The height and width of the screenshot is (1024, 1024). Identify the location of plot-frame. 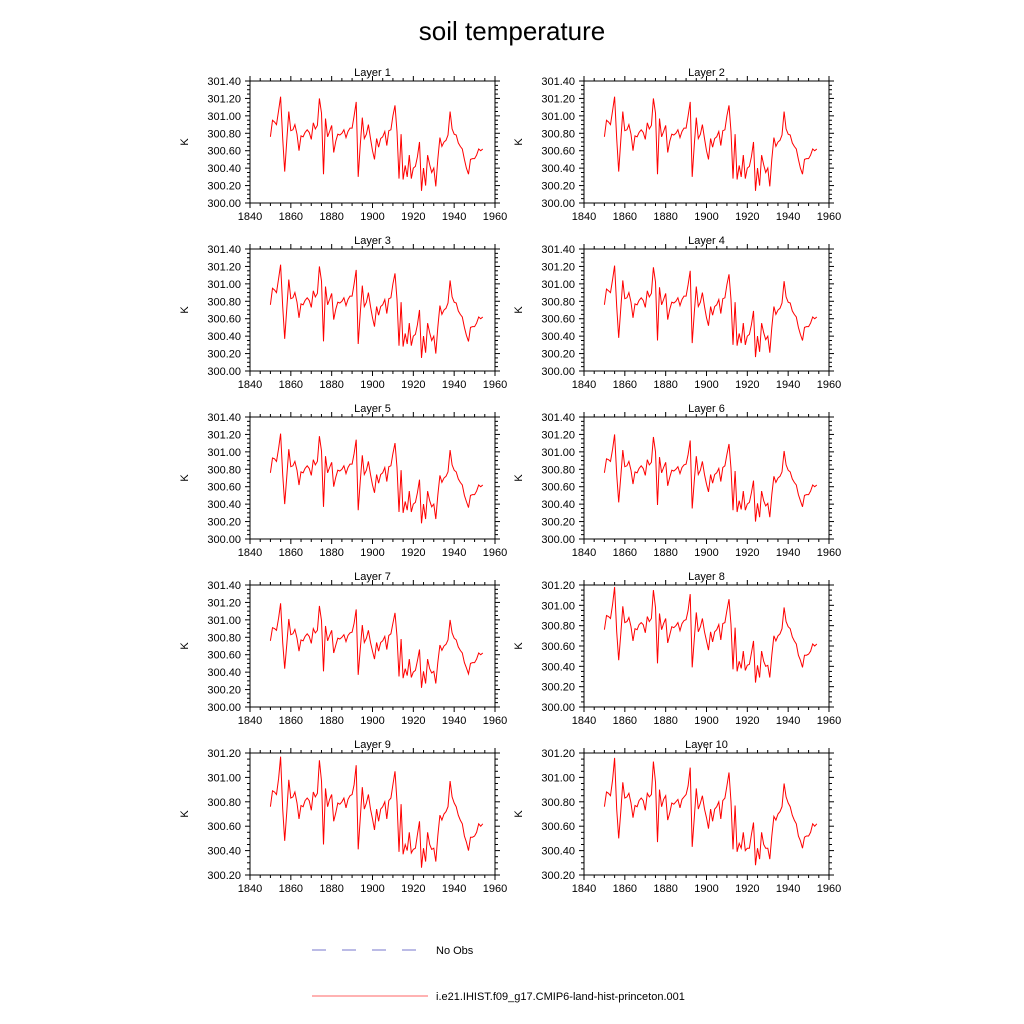
(706, 646).